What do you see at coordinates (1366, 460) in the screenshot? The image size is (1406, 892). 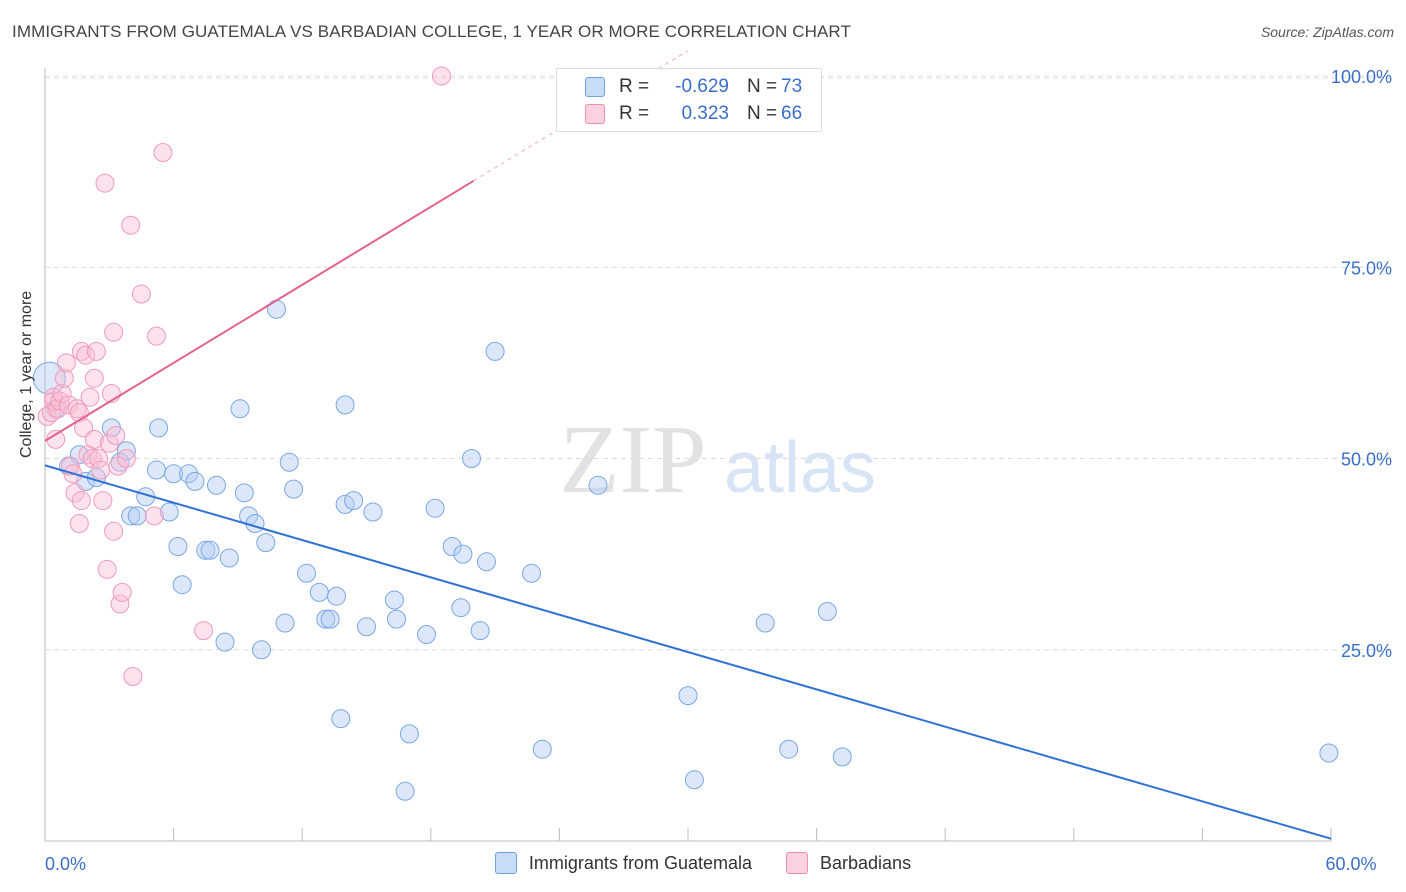 I see `y-tick-label: 50.0%` at bounding box center [1366, 460].